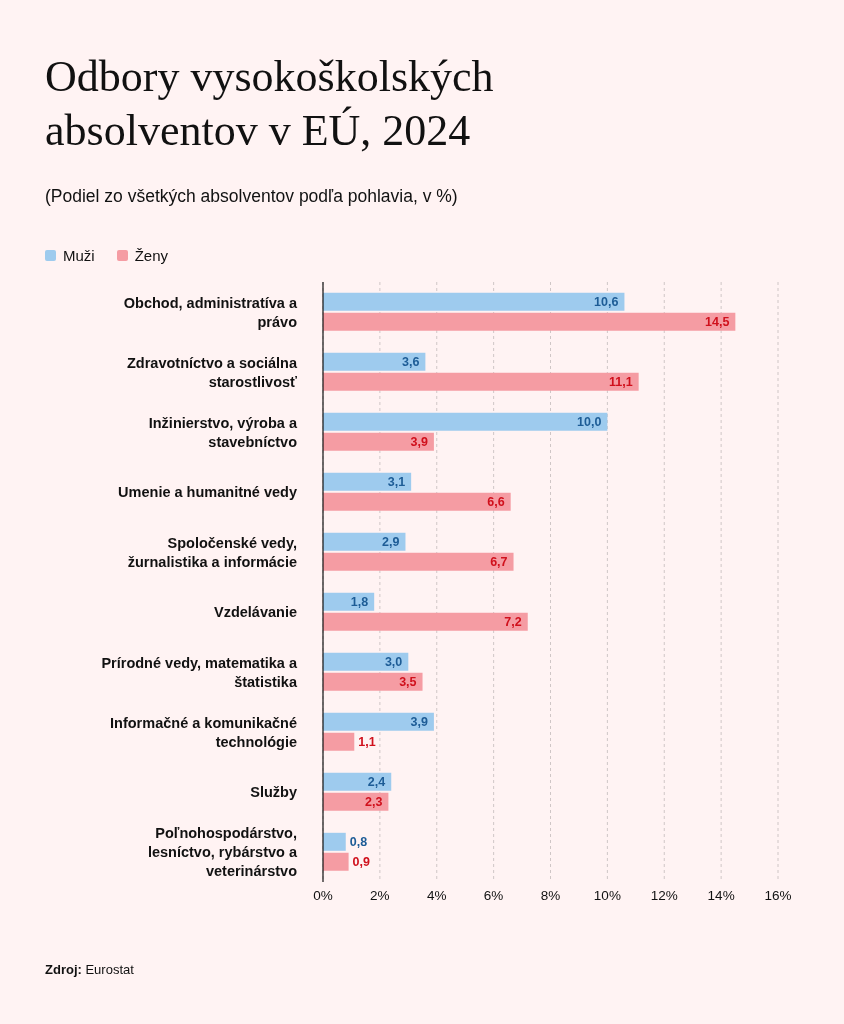 The width and height of the screenshot is (844, 1024). Describe the element at coordinates (358, 841) in the screenshot. I see `data-label: 0,8` at that location.